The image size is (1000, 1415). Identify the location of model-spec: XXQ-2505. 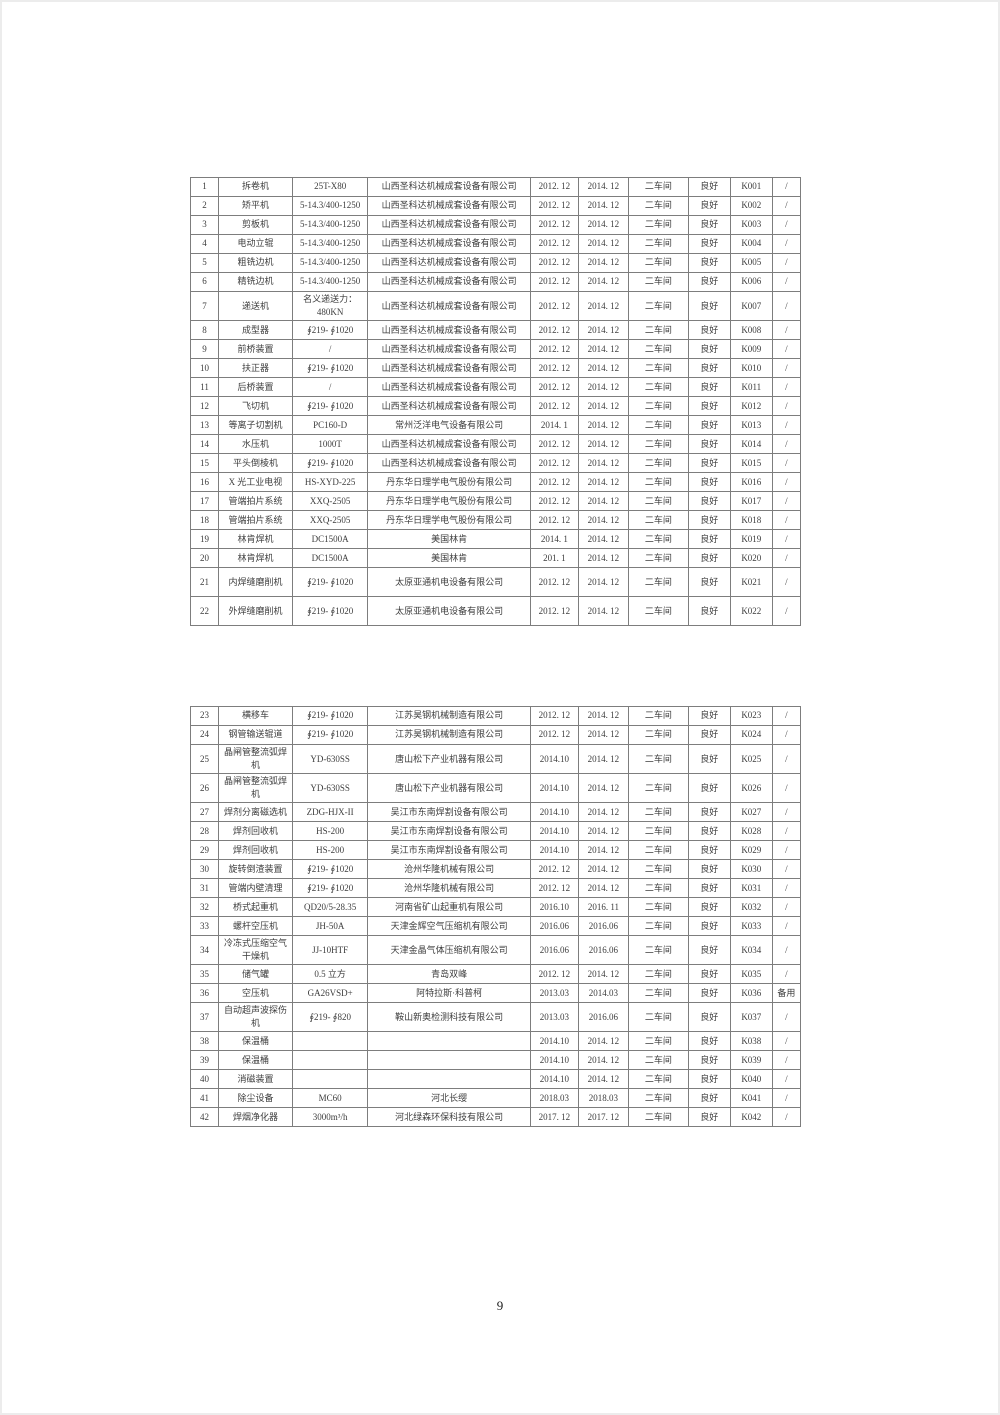
(330, 520).